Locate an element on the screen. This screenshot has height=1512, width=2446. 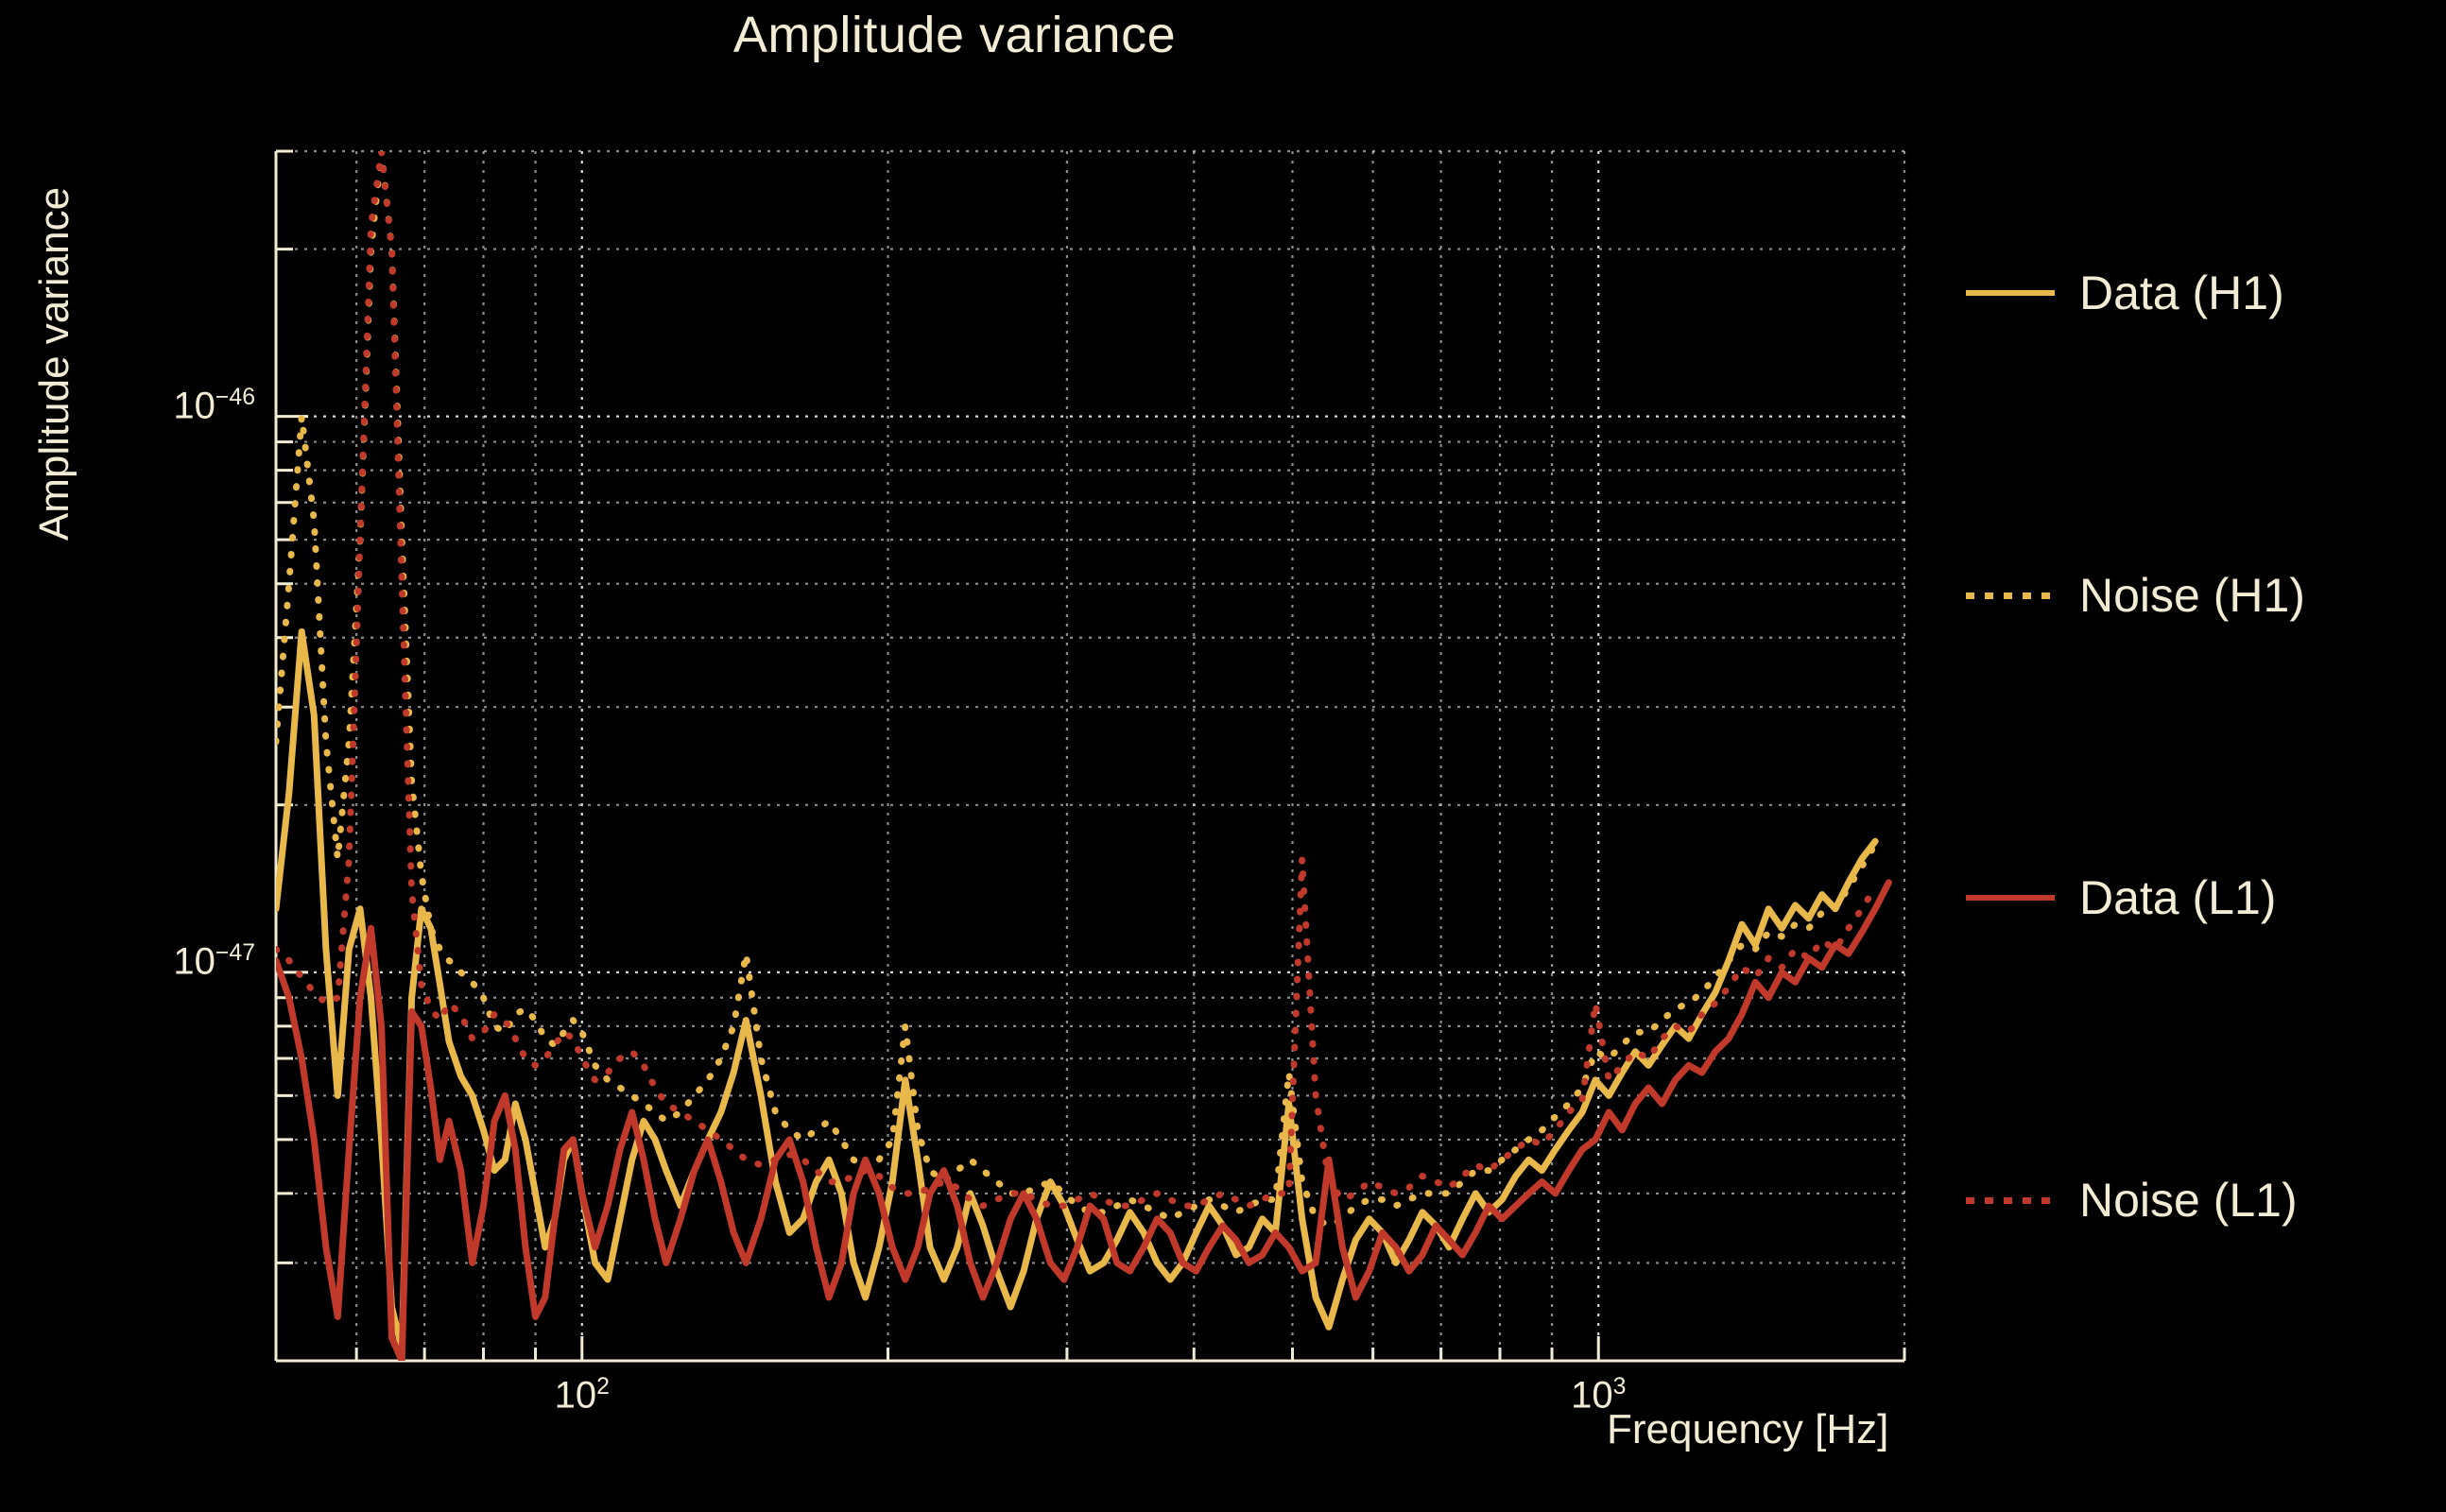
page-title: Amplitude variance is located at coordinates (954, 35).